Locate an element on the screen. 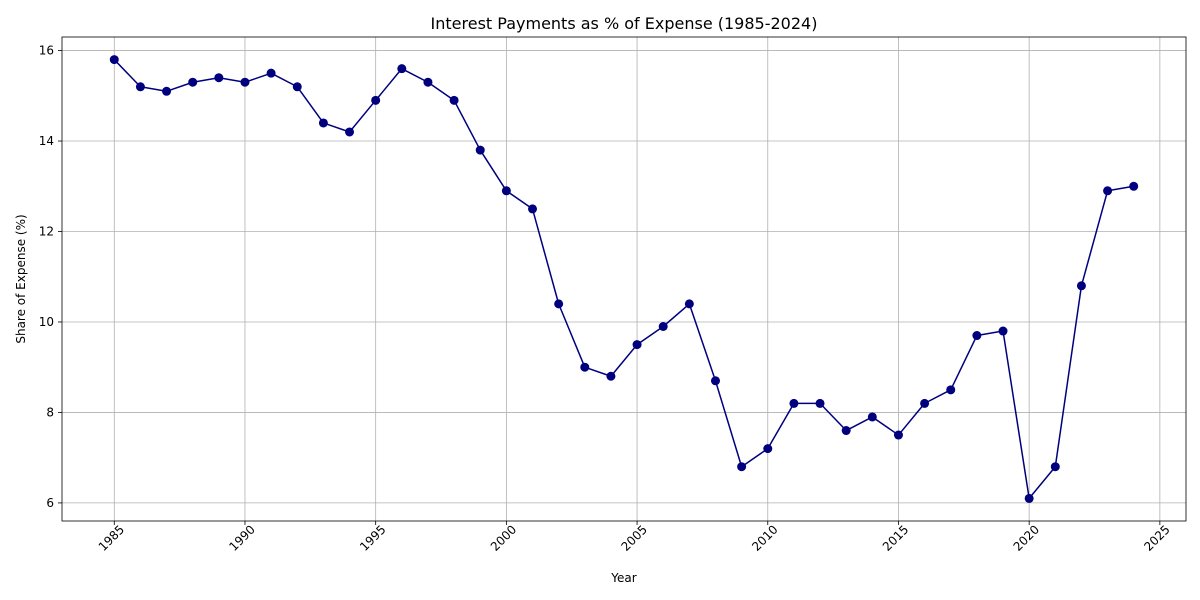 This screenshot has width=1200, height=600. x-tick-label: 2010 is located at coordinates (764, 537).